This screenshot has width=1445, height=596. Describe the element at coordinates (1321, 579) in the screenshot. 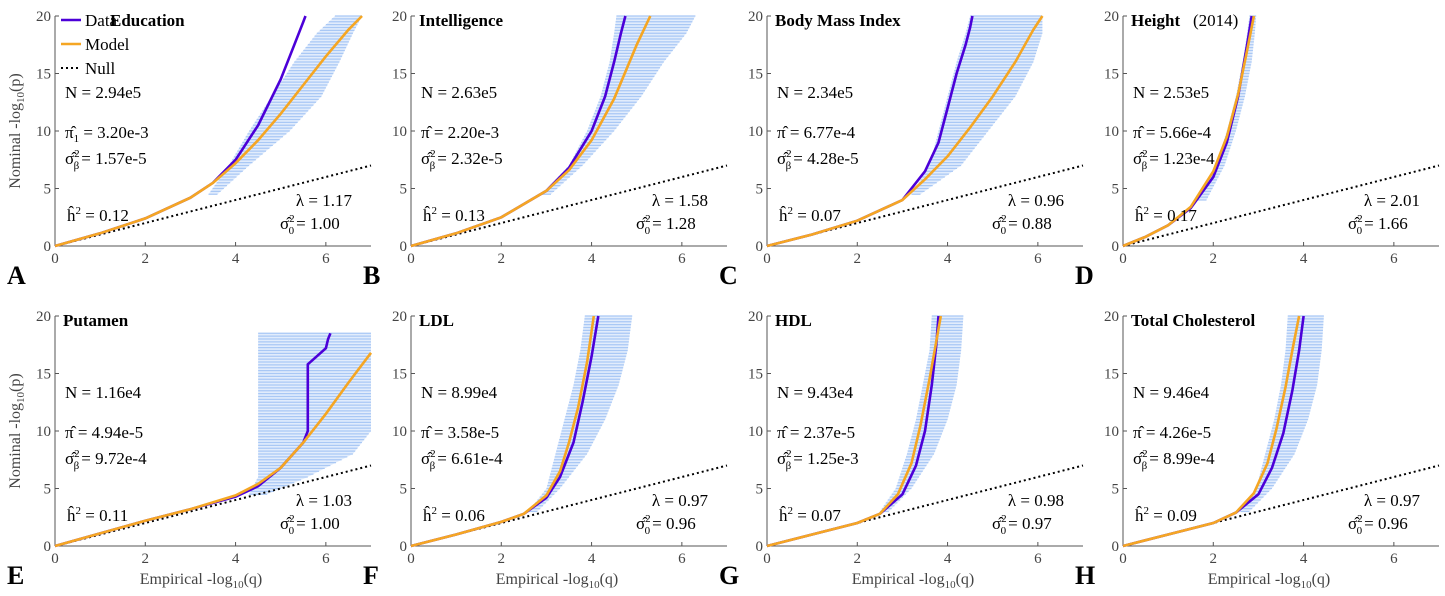

I see `x-axis-label-suffix: (q)` at that location.